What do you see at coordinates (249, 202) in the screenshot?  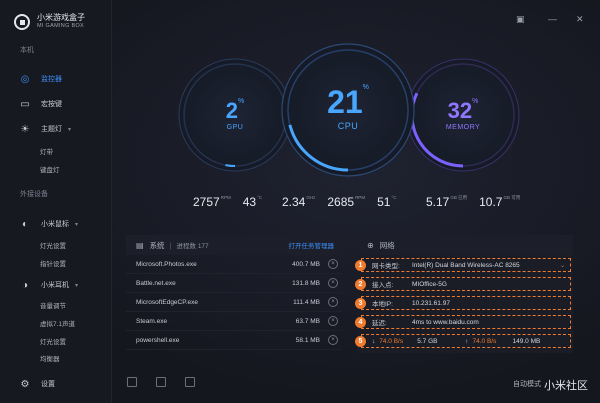 I see `gpu-temperature: 43` at bounding box center [249, 202].